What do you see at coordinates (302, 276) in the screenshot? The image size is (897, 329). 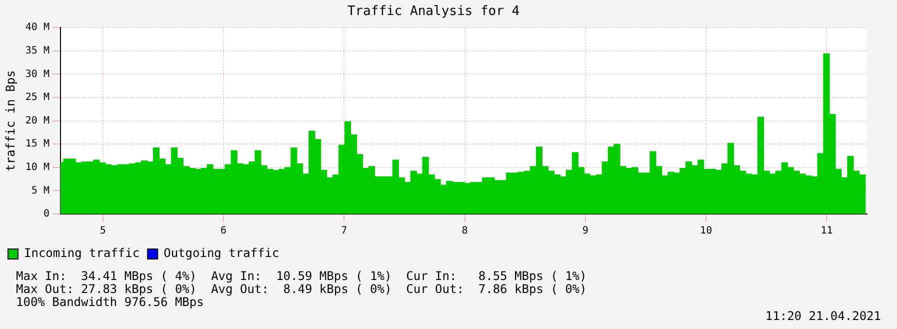 I see `text: Max In: 34.41 MBps ( 4%) Avg In: 10.59 MBps ( 1%) Cur In: 8.55 MBps ( 1%)` at bounding box center [302, 276].